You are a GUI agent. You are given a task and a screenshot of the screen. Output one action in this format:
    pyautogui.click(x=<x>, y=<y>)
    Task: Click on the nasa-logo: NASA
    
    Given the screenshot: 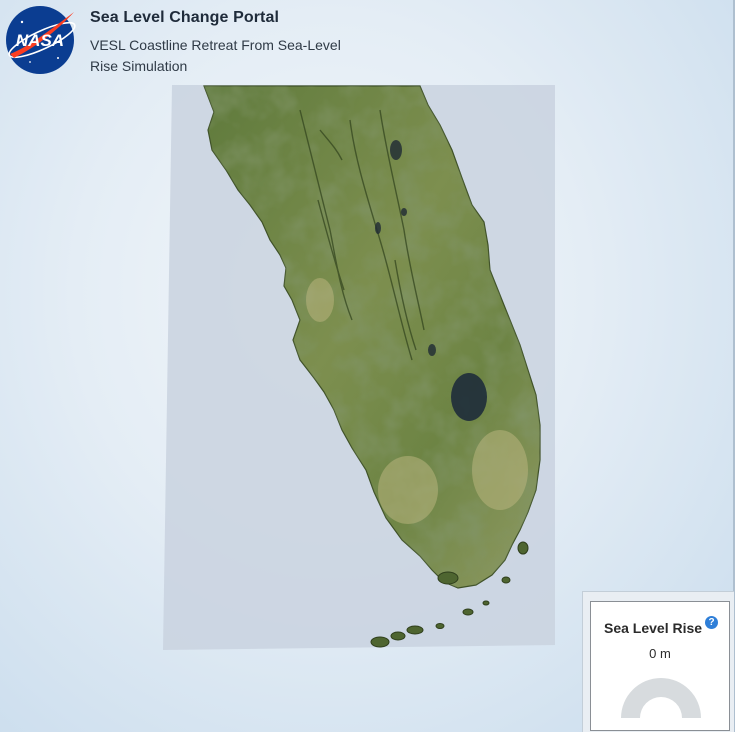 What is the action you would take?
    pyautogui.click(x=40, y=40)
    